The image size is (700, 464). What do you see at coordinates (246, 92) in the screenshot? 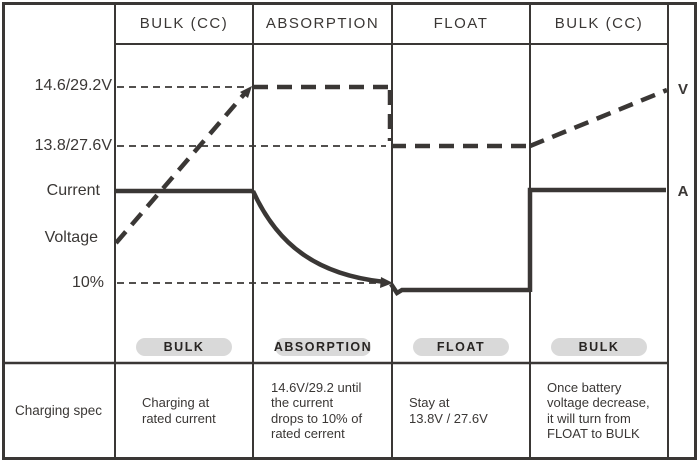
I see `voltage-arrowhead` at bounding box center [246, 92].